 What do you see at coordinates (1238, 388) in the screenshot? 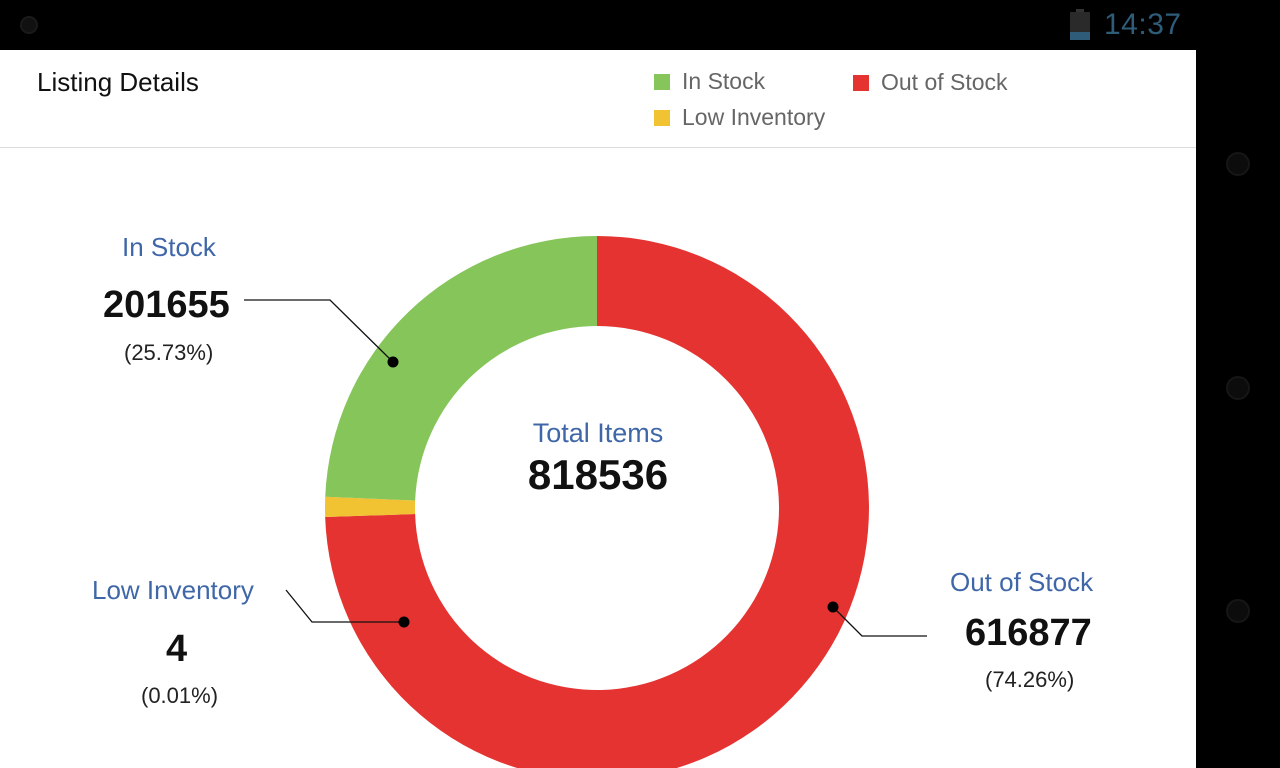
I see `nav-button-home` at bounding box center [1238, 388].